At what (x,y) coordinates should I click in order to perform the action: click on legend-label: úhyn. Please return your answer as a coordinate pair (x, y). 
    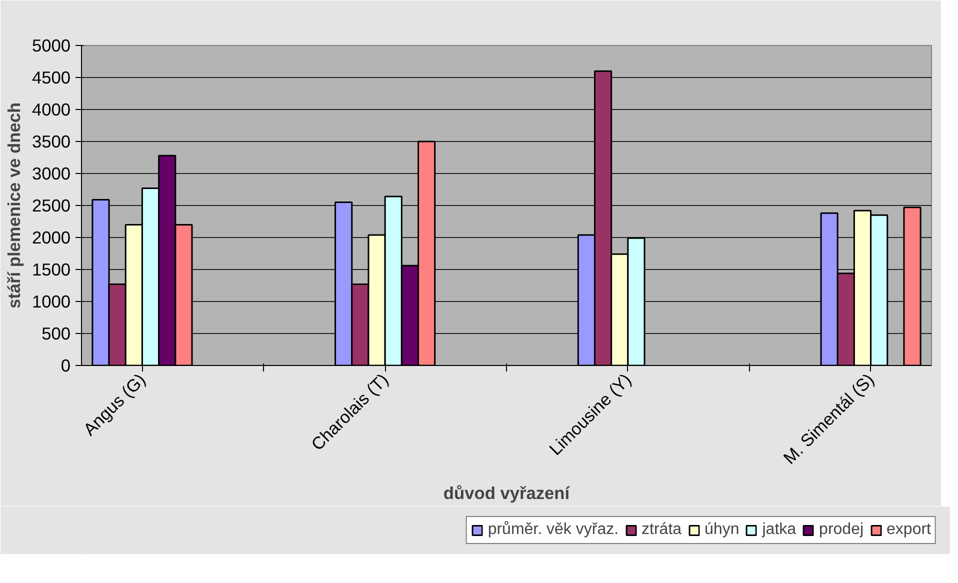
    Looking at the image, I should click on (722, 530).